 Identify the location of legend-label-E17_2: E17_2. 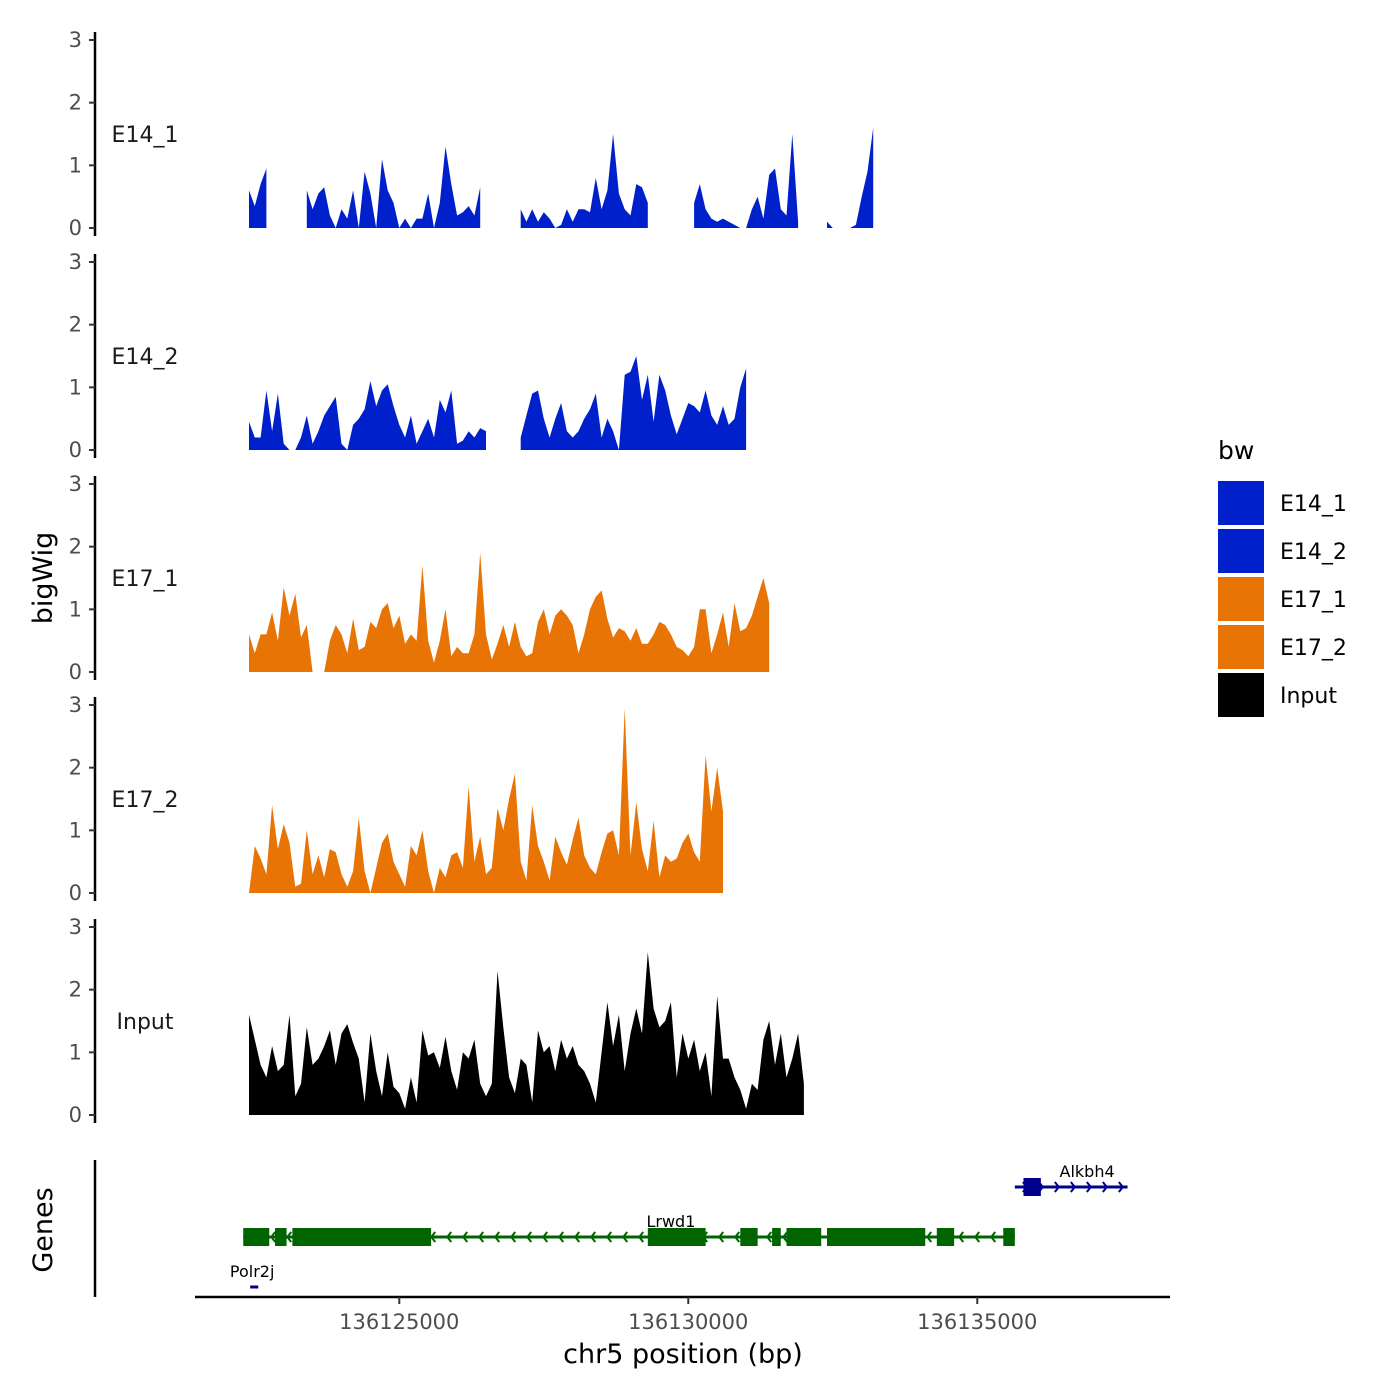
(1313, 648).